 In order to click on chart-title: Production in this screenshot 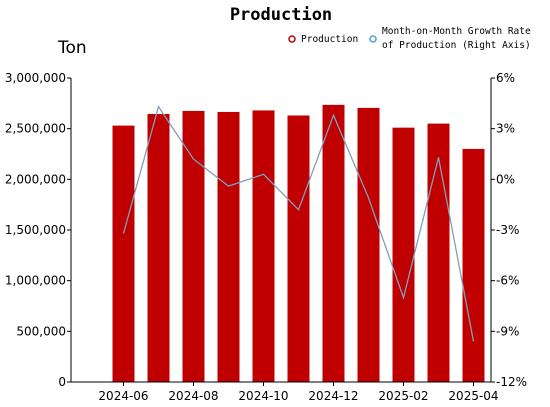, I will do `click(281, 15)`.